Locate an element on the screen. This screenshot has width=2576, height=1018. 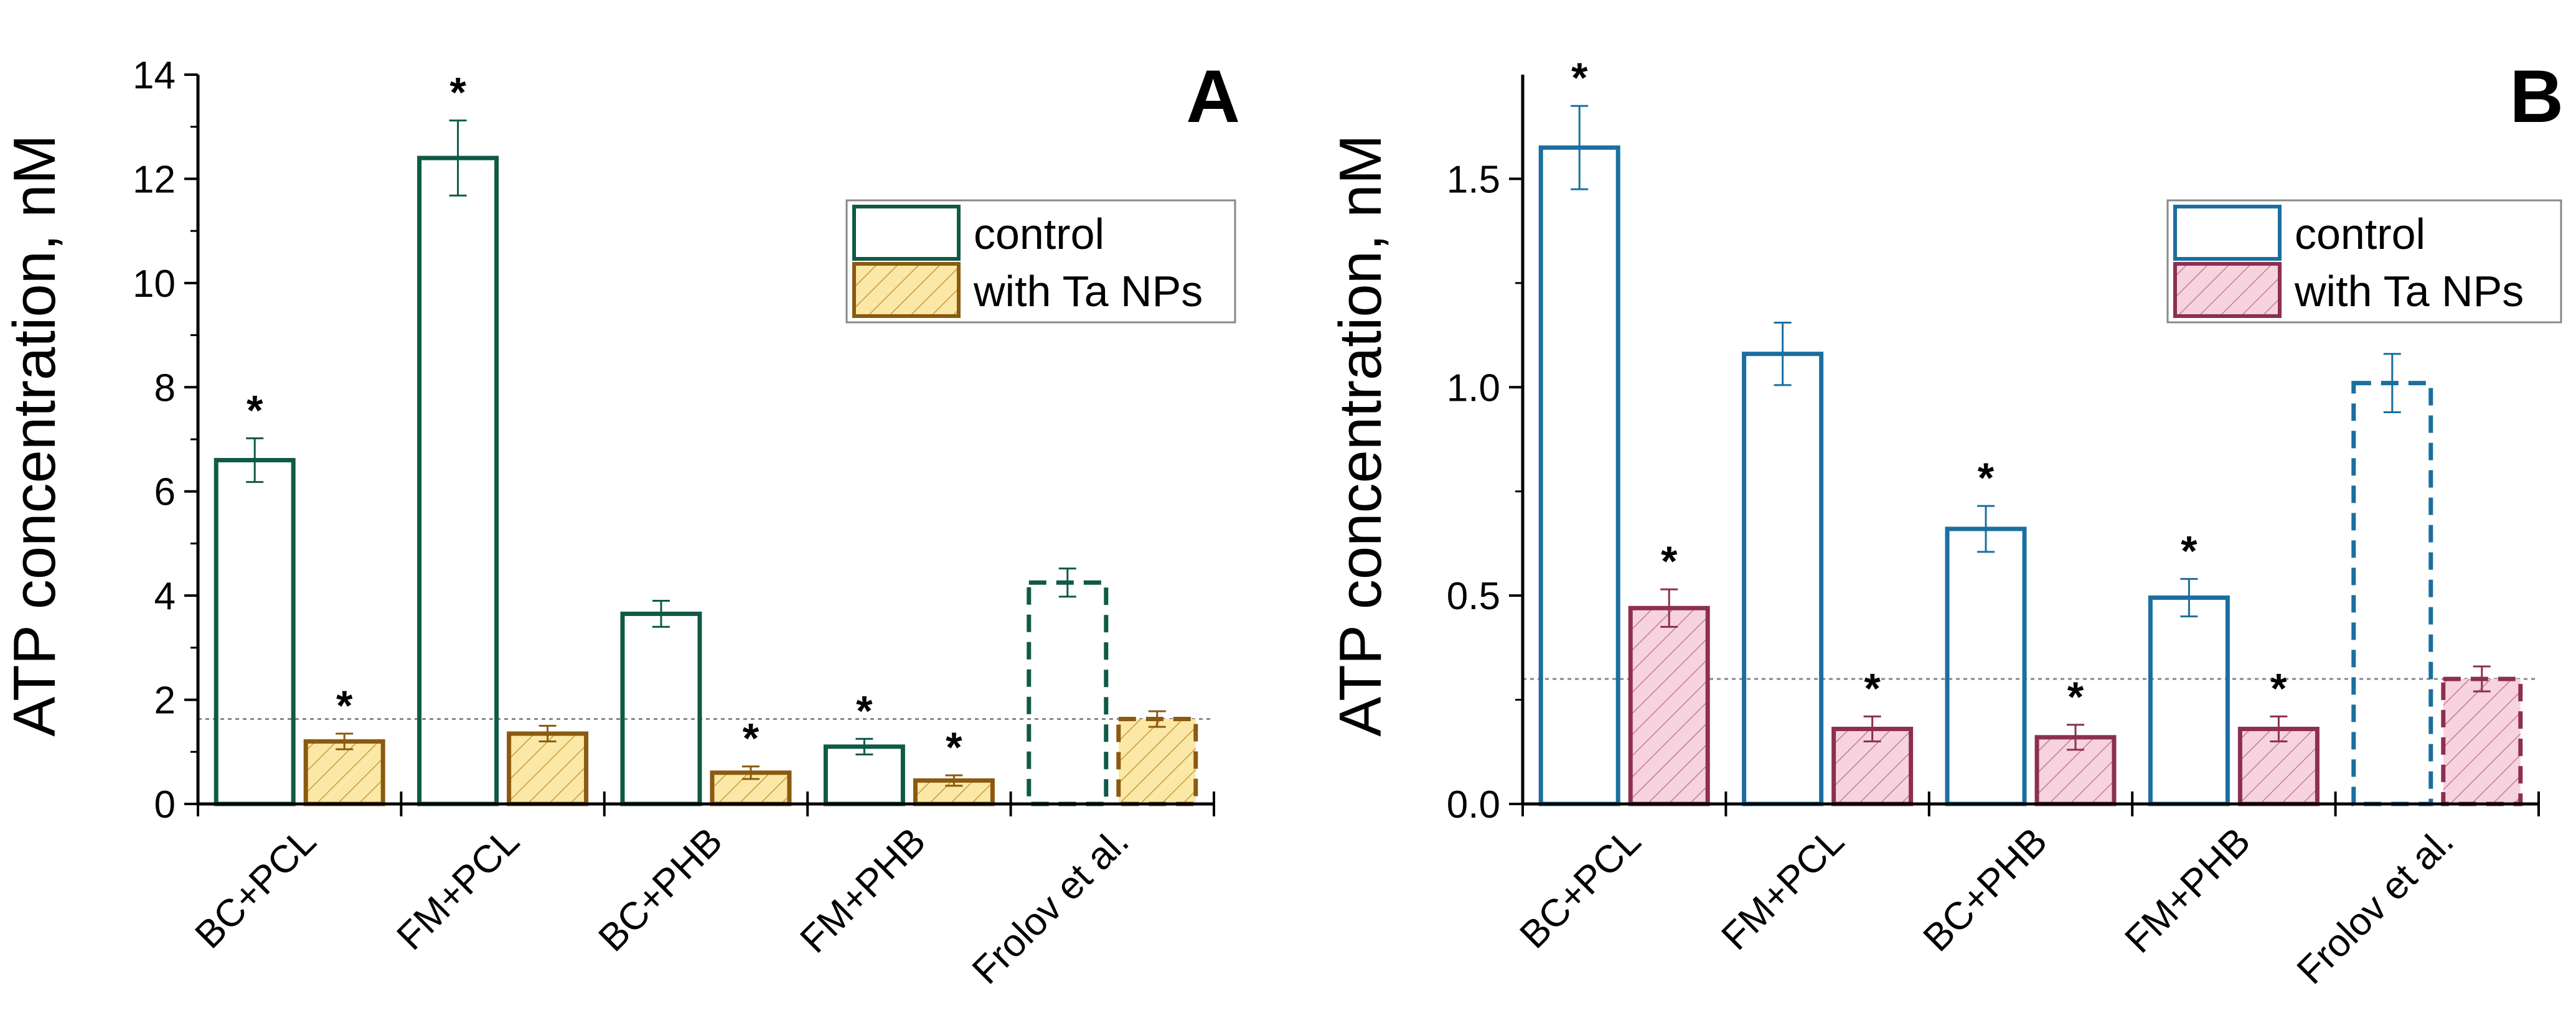
y-tick-label: 6 is located at coordinates (165, 492).